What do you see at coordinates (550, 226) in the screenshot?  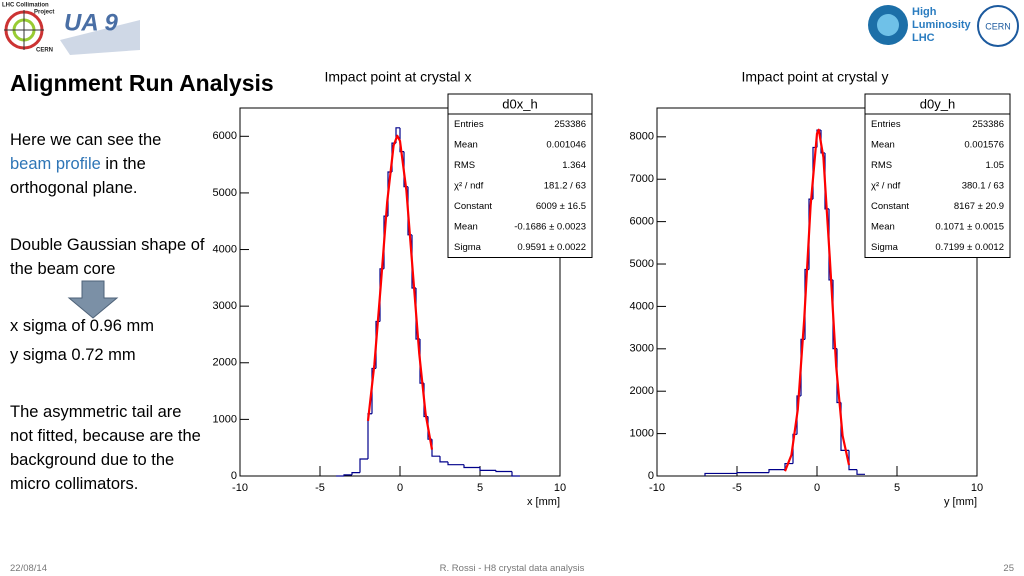 I see `stats-value: -0.1686 ± 0.0023` at bounding box center [550, 226].